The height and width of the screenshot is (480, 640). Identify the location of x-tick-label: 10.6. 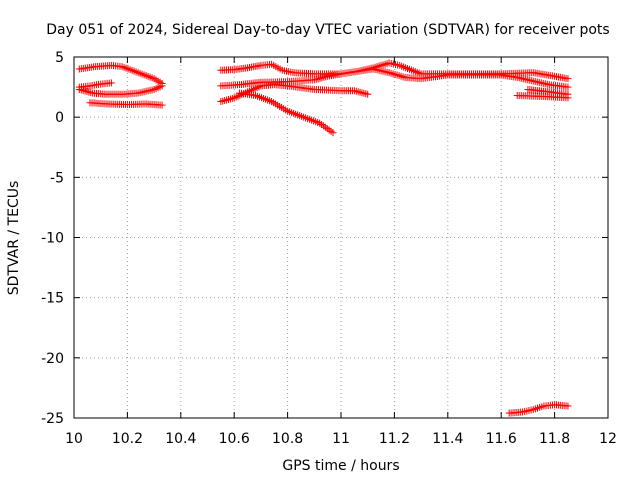
(234, 439).